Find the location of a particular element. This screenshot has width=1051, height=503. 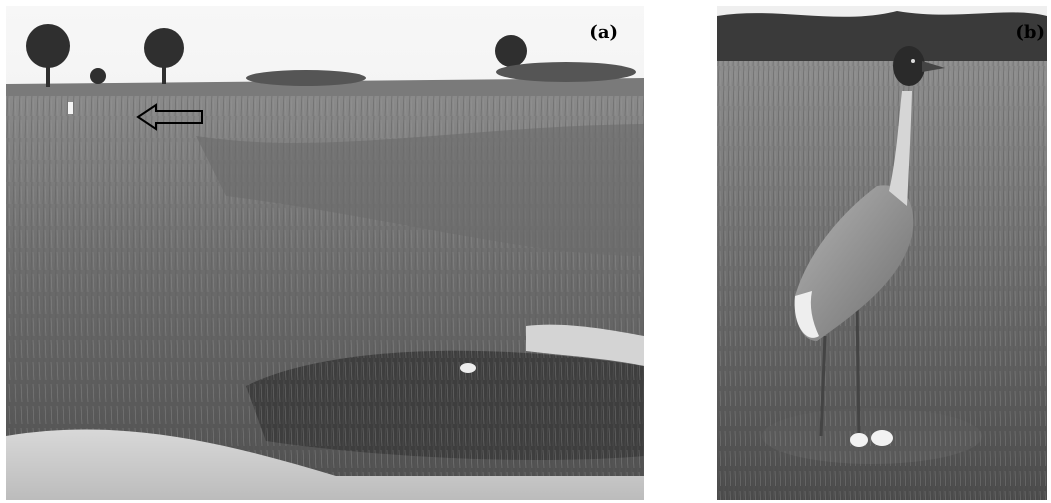

distant-crane is located at coordinates (70, 108).